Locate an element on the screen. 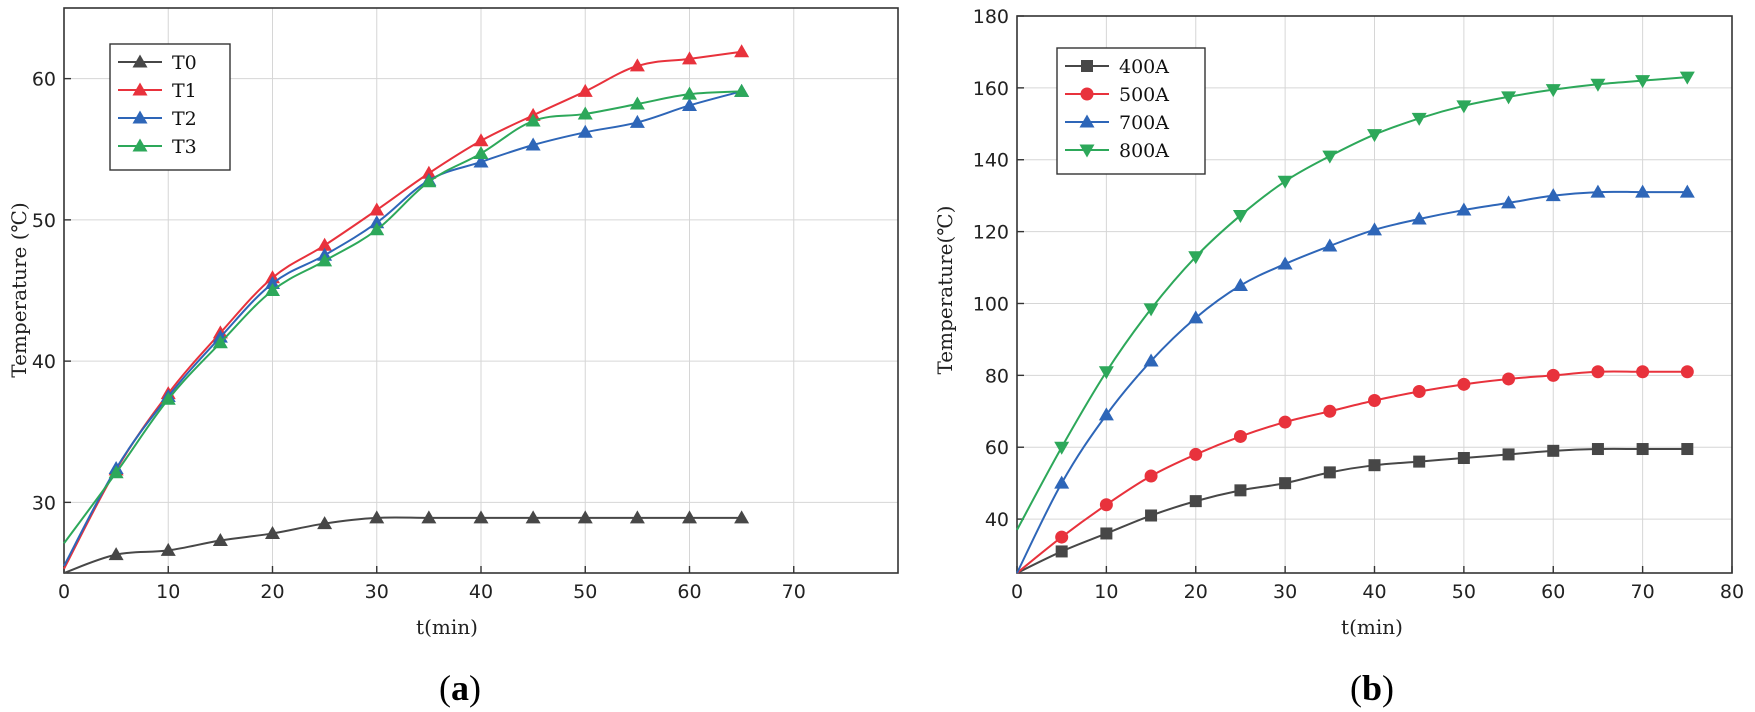 The image size is (1755, 712). legend-box is located at coordinates (170, 107).